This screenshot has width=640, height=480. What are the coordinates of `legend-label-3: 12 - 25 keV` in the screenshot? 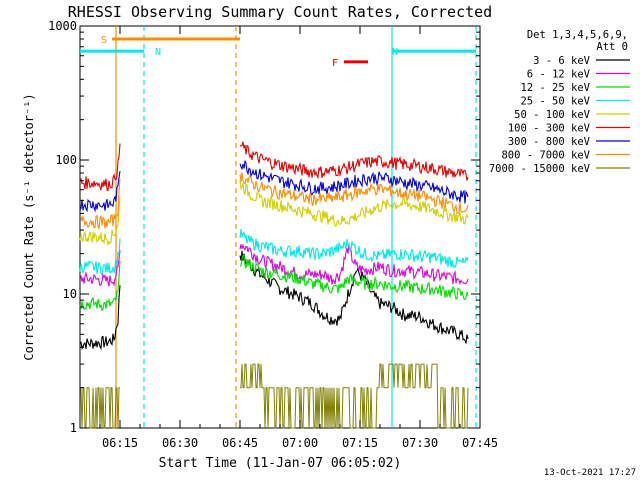 It's located at (555, 88).